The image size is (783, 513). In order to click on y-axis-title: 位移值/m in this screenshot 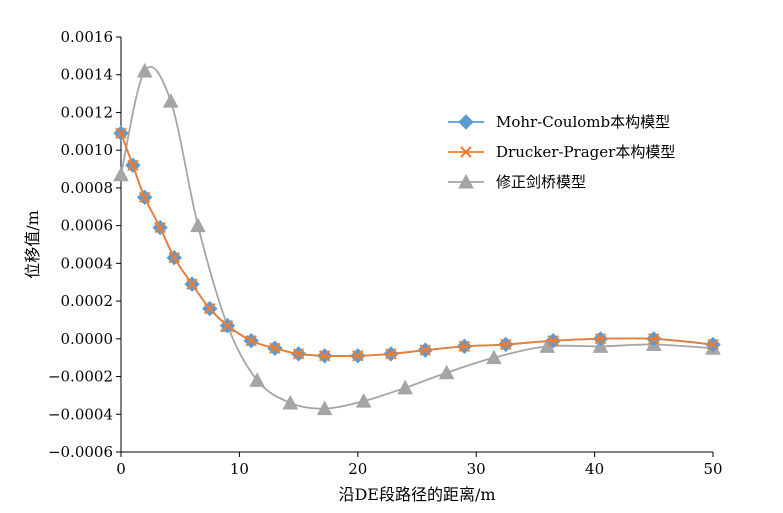, I will do `click(32, 244)`.